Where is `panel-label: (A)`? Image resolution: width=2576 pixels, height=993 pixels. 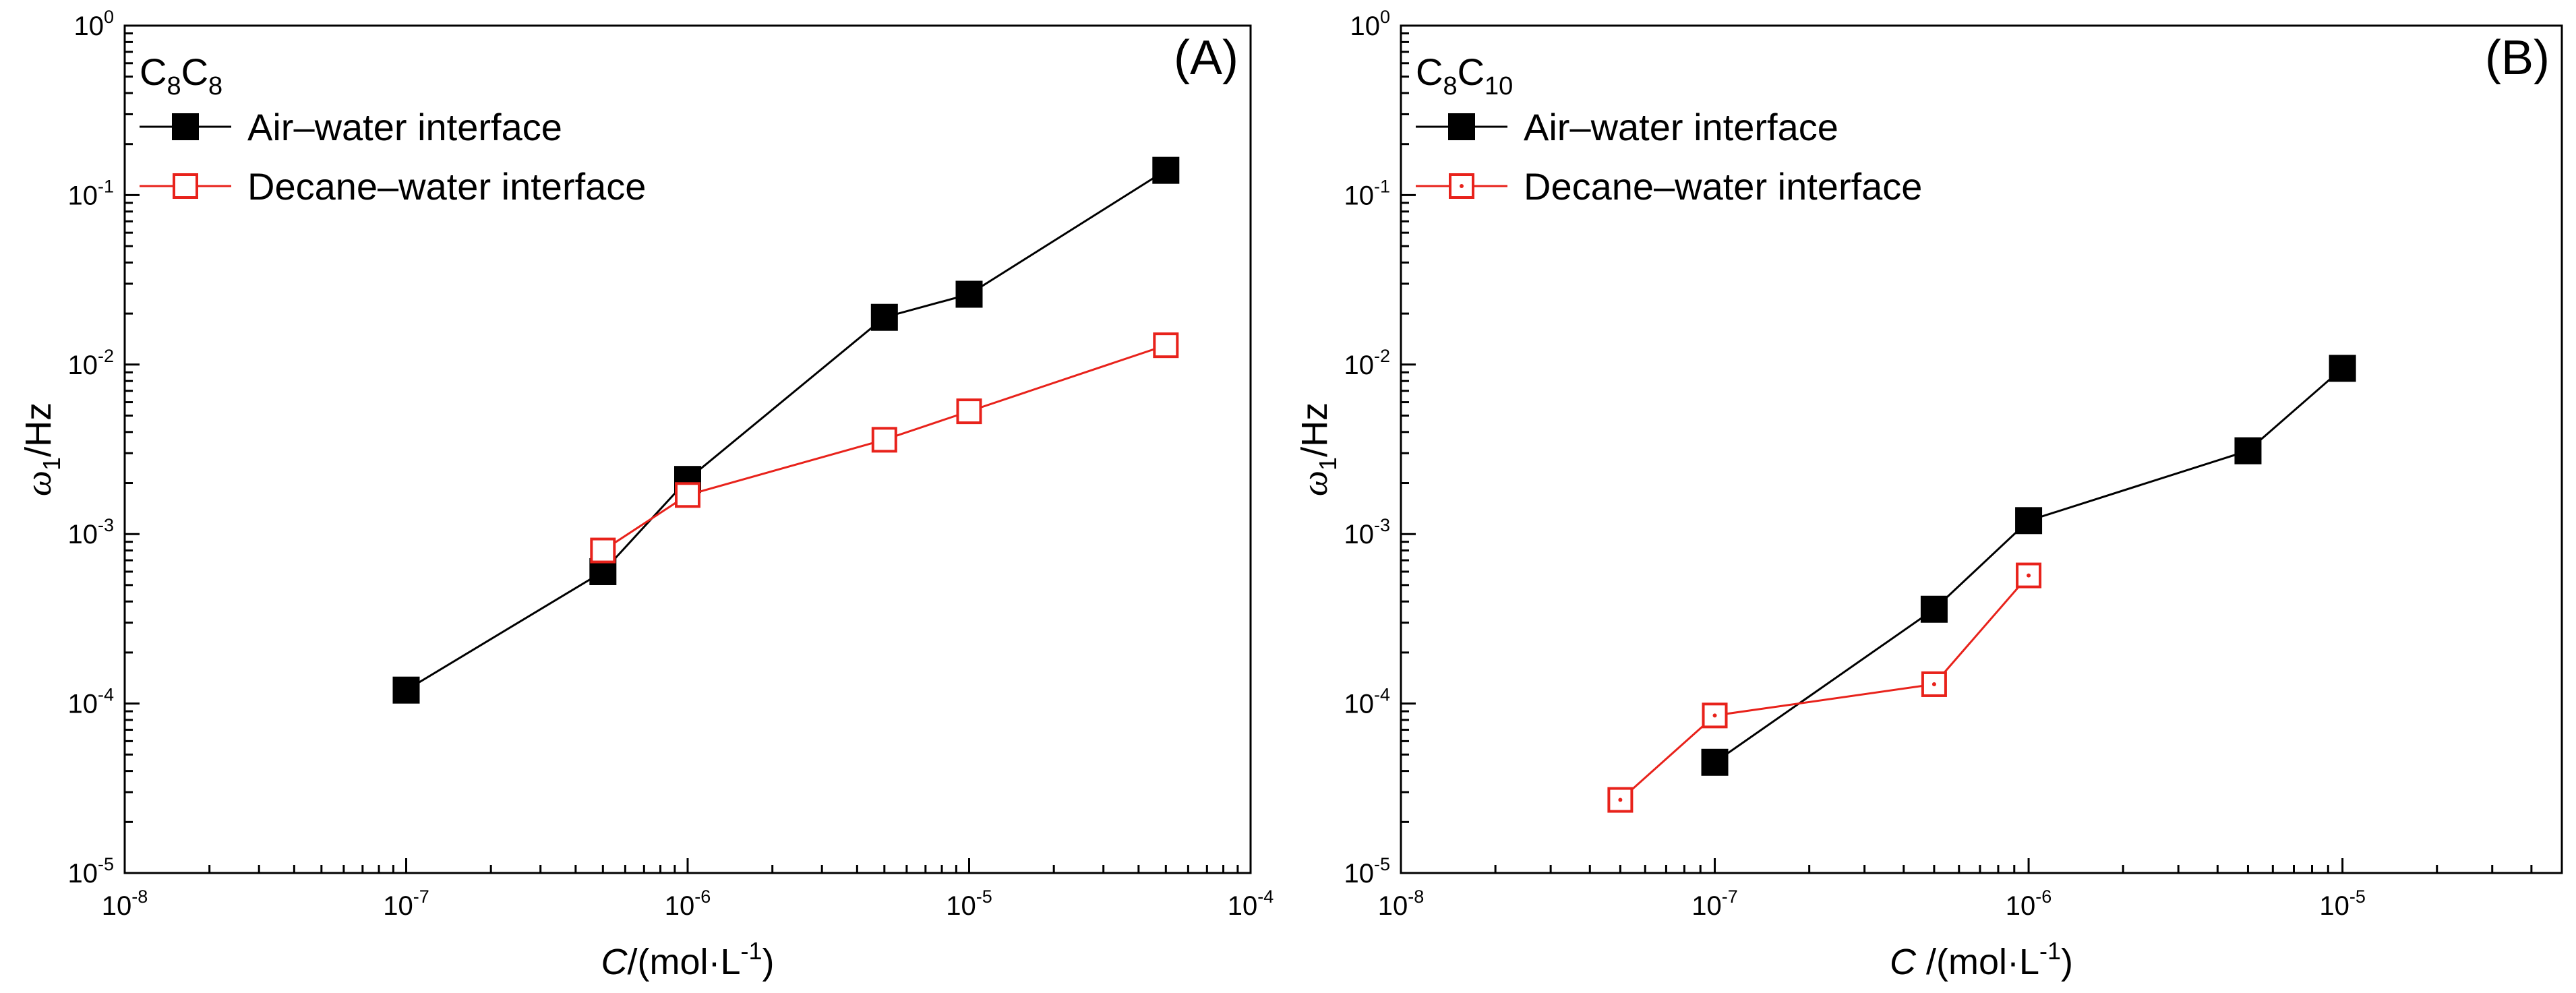
panel-label: (A) is located at coordinates (1206, 58).